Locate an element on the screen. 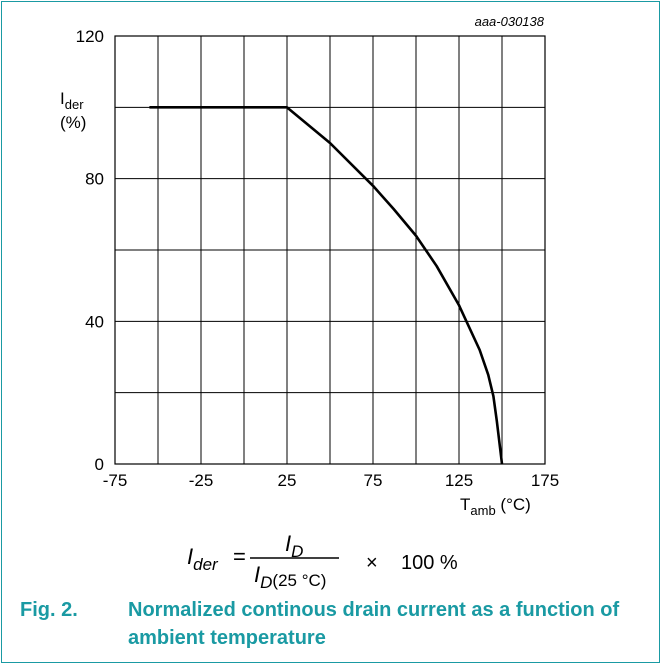 This screenshot has width=664, height=666. formula-equals: = is located at coordinates (239, 556).